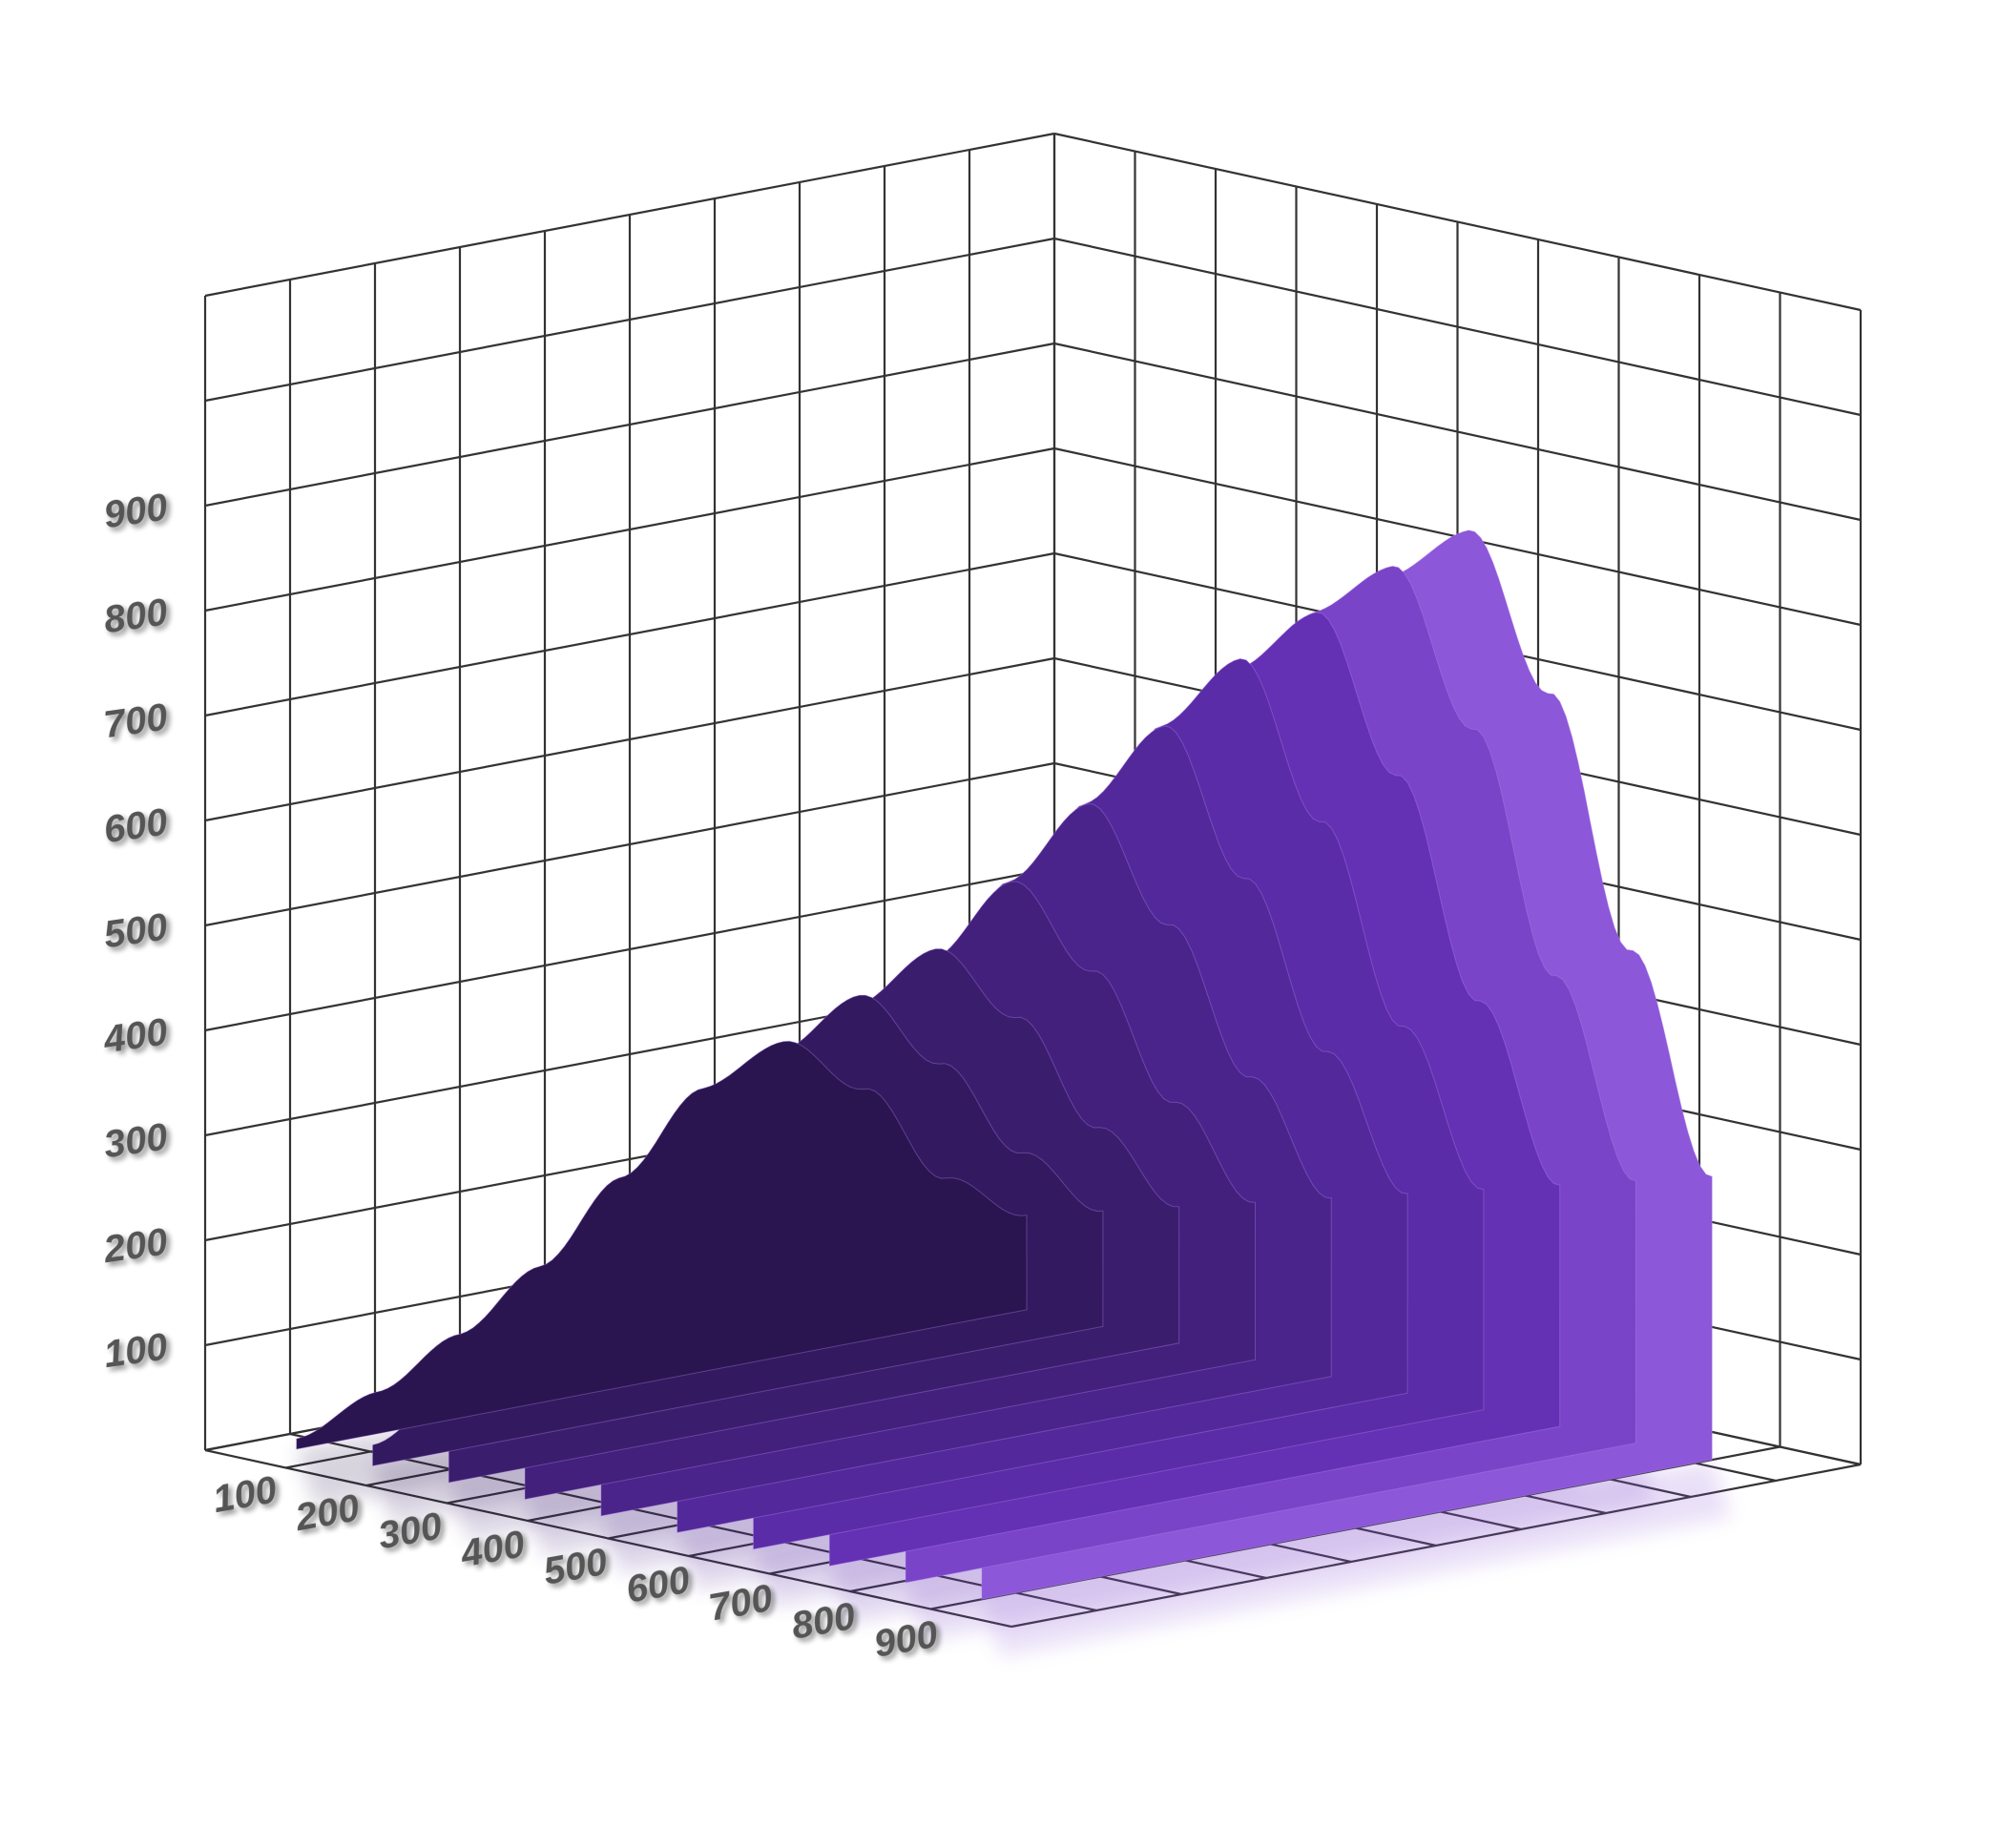  What do you see at coordinates (135, 511) in the screenshot?
I see `z-tick-label: 900` at bounding box center [135, 511].